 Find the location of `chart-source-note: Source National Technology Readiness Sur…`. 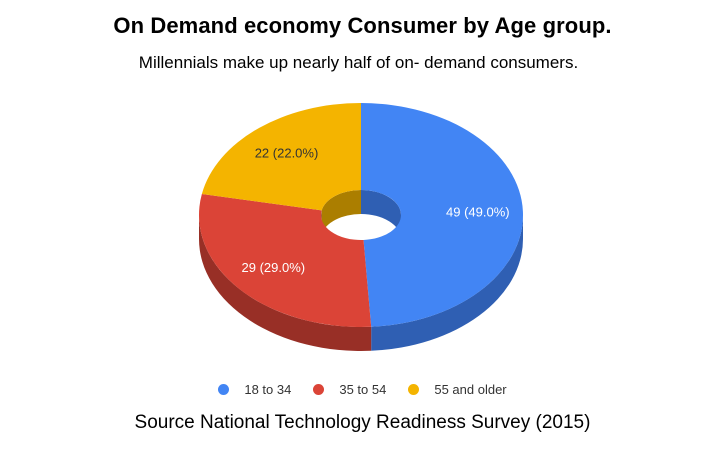

chart-source-note: Source National Technology Readiness Sur… is located at coordinates (362, 422).